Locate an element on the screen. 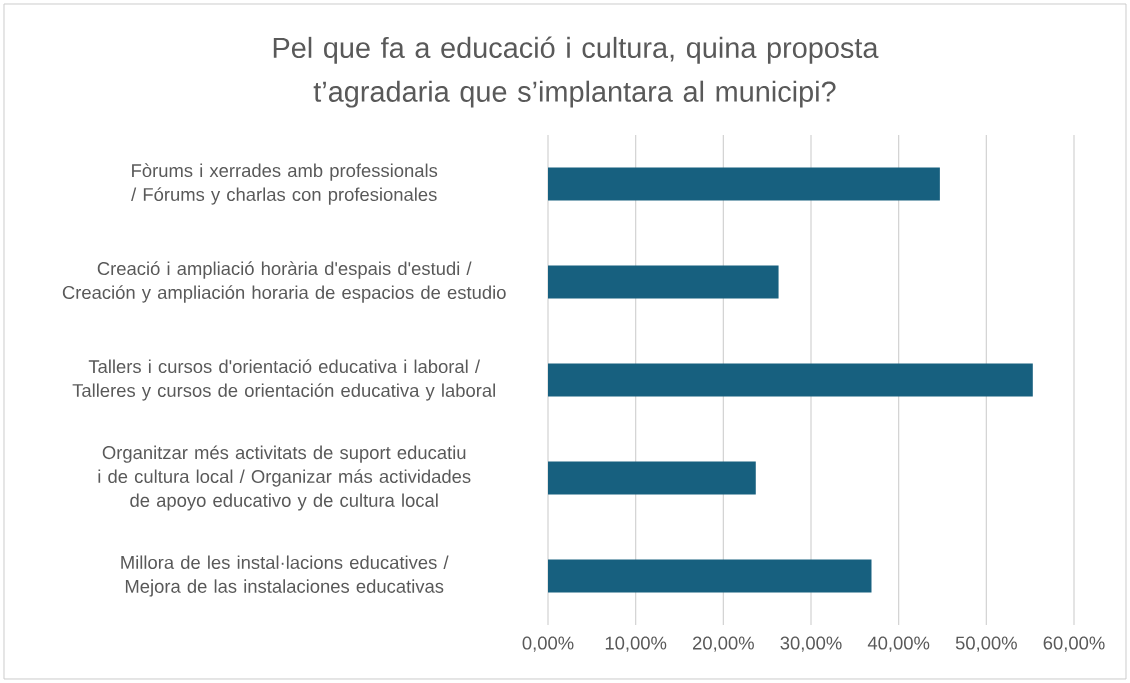  x-tick-label: 30,00% is located at coordinates (811, 644).